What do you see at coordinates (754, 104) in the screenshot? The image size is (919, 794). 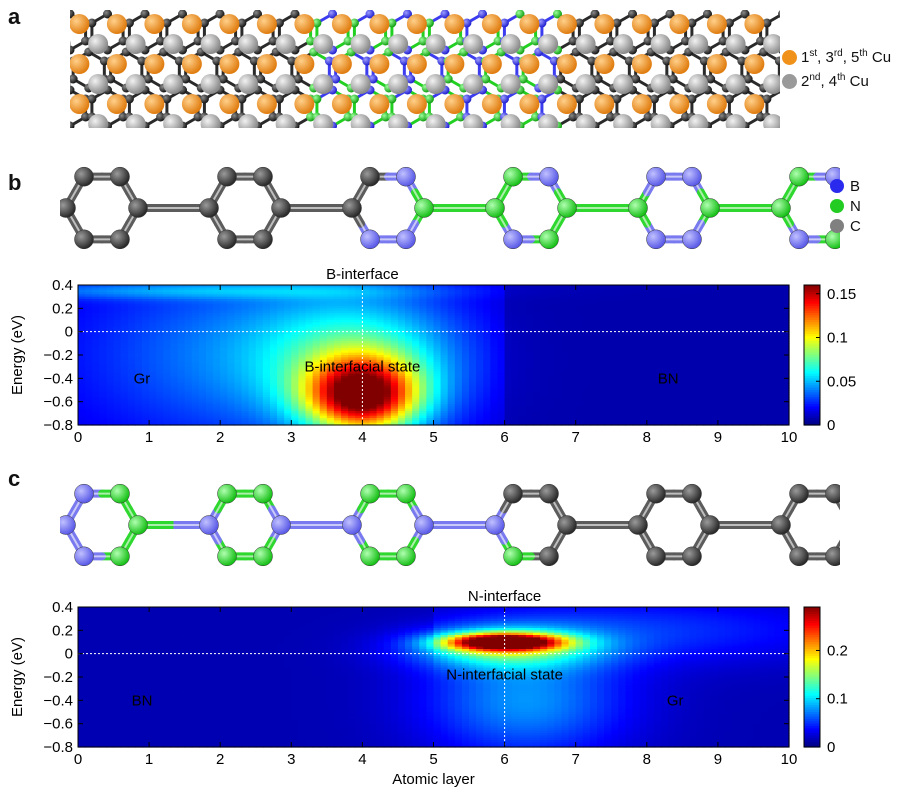 I see `cu-atom-odd` at bounding box center [754, 104].